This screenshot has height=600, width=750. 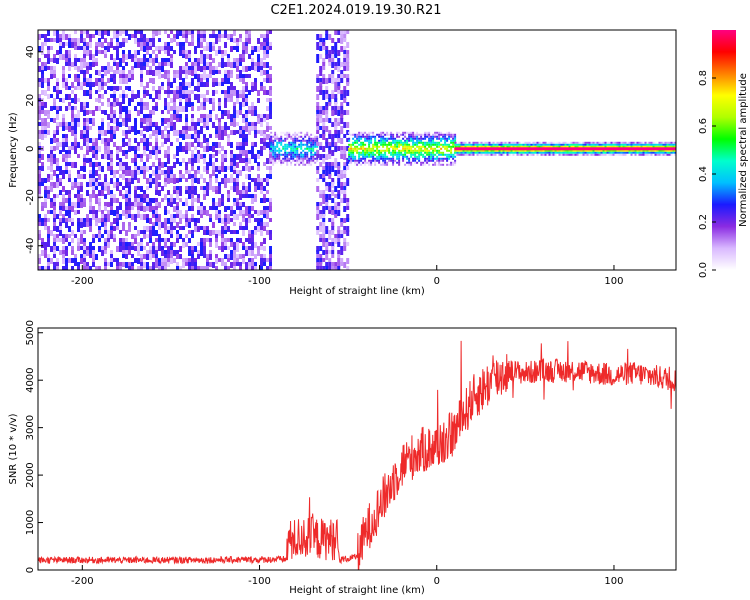 What do you see at coordinates (30, 427) in the screenshot?
I see `y-tick-label: 3000` at bounding box center [30, 427].